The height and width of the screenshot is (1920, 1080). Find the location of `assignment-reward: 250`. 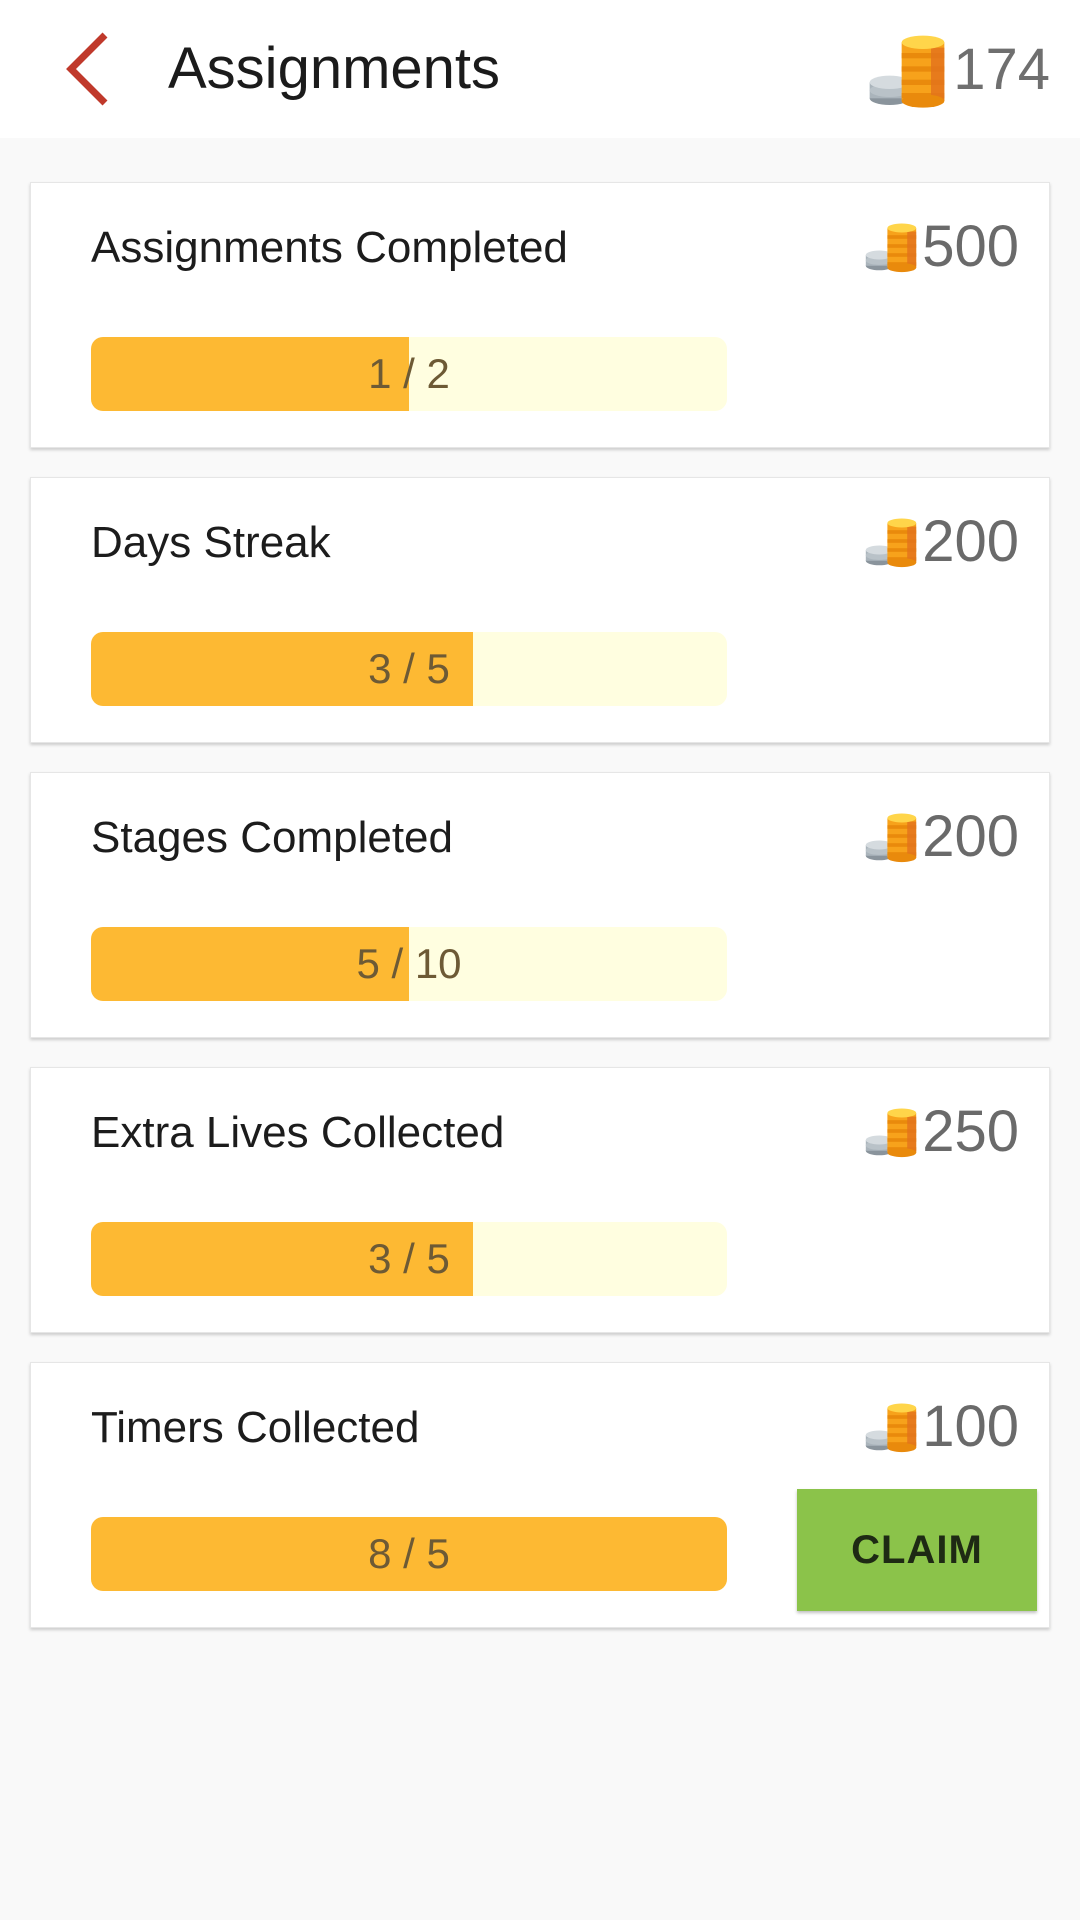

assignment-reward: 250 is located at coordinates (941, 1131).